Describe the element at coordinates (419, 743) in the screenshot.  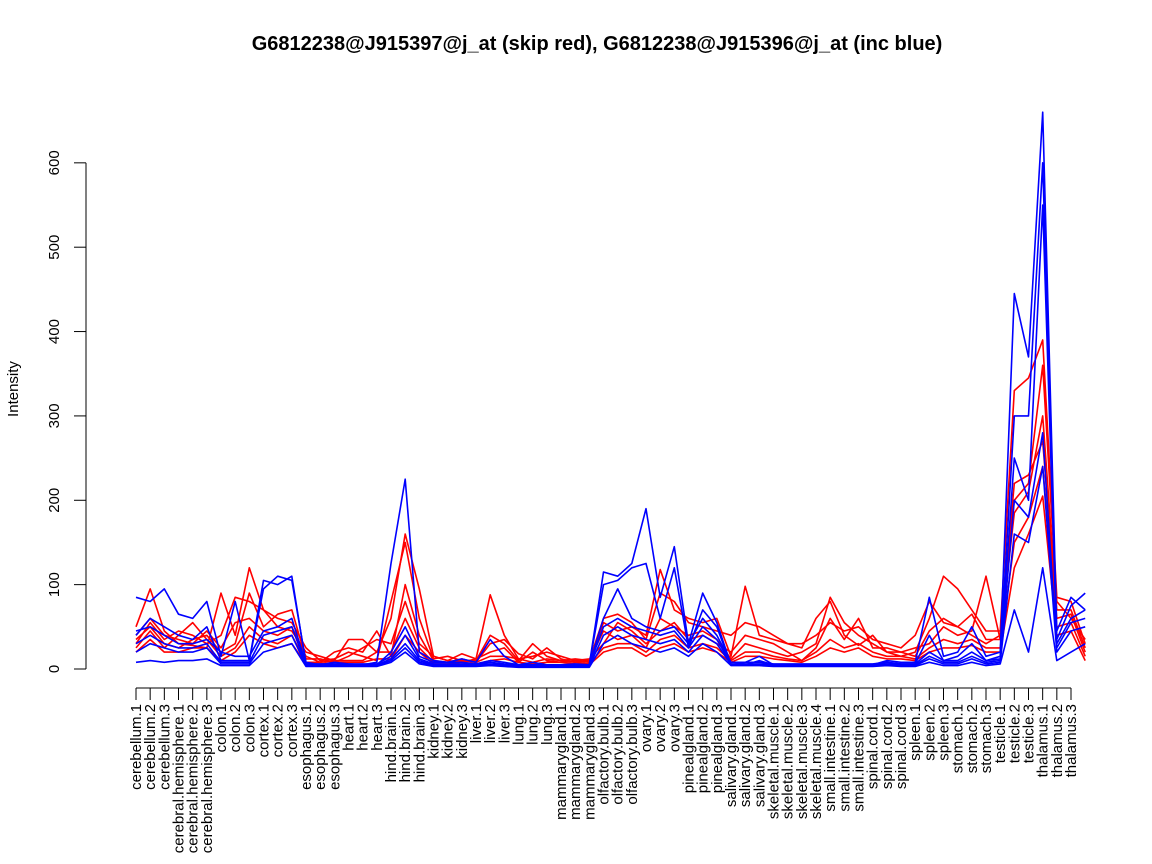
I see `x-tick-label: hind.brain.3` at that location.